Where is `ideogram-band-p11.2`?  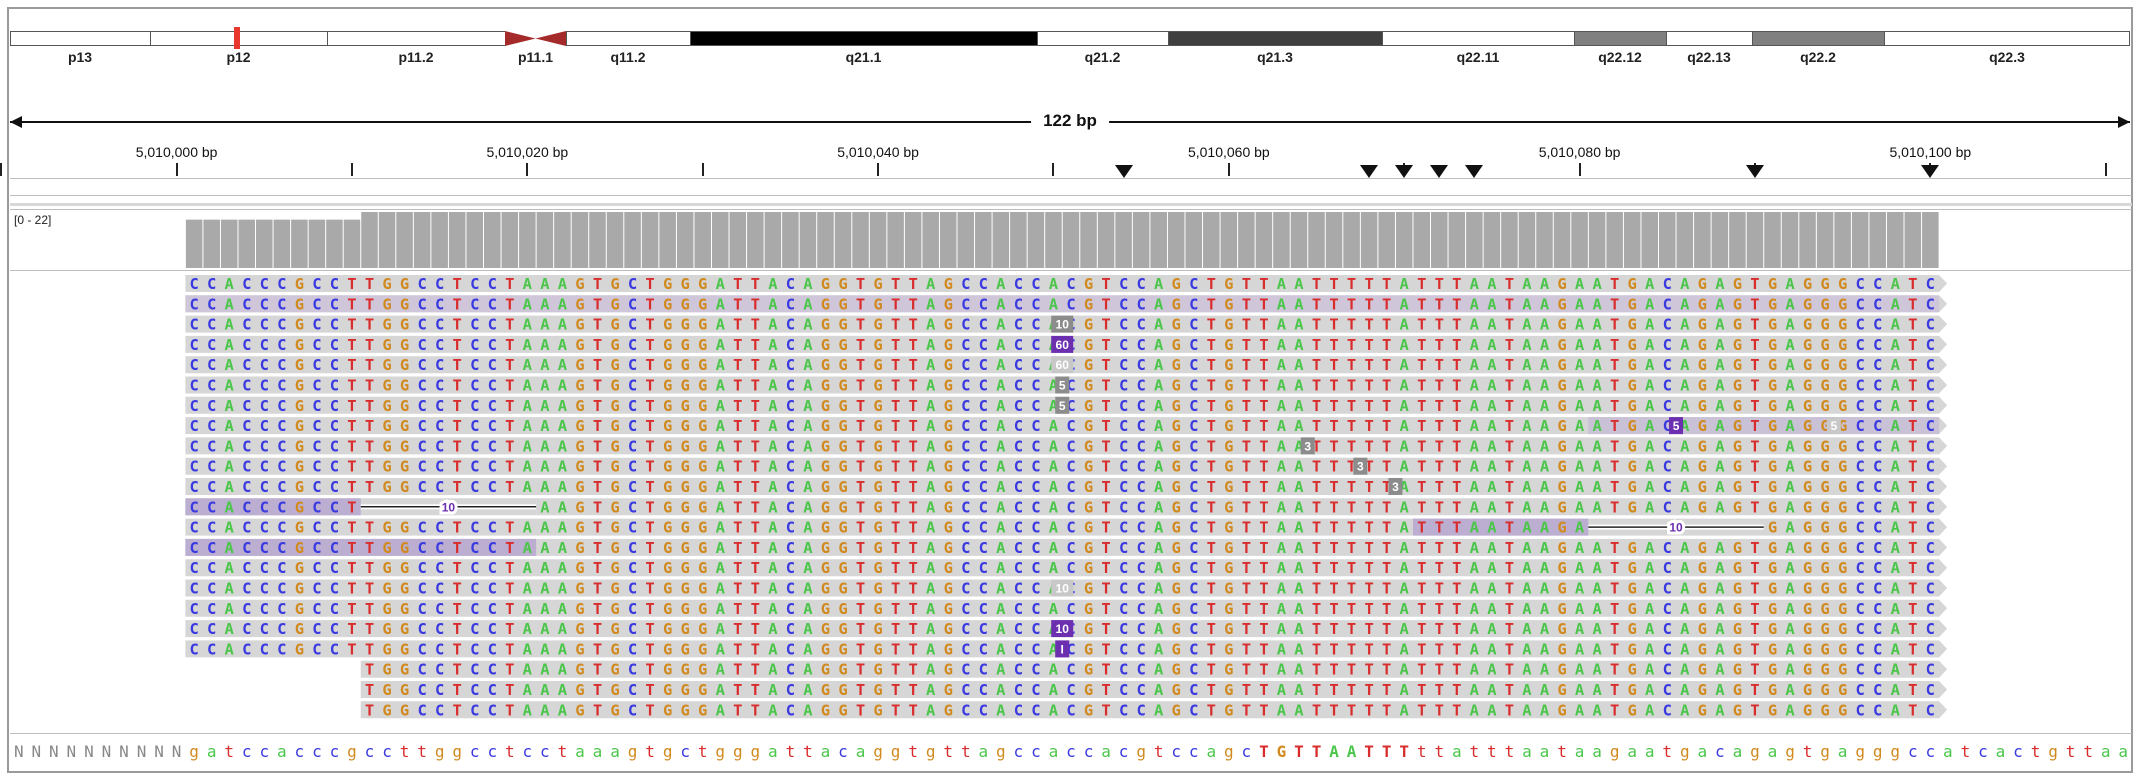
ideogram-band-p11.2 is located at coordinates (416, 38).